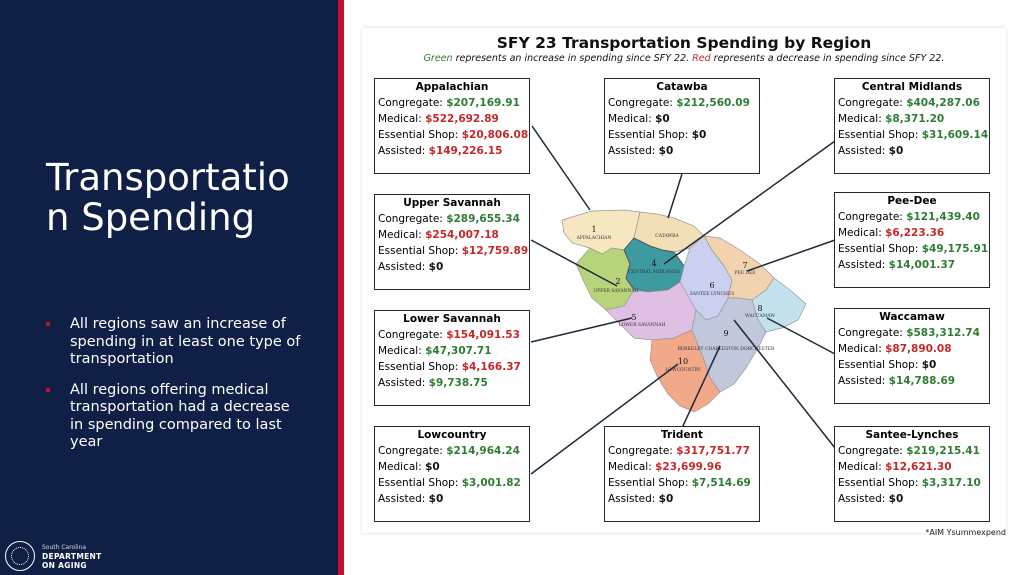  Describe the element at coordinates (912, 483) in the screenshot. I see `region-row-essential: Essential Shop: $3,317.10` at that location.